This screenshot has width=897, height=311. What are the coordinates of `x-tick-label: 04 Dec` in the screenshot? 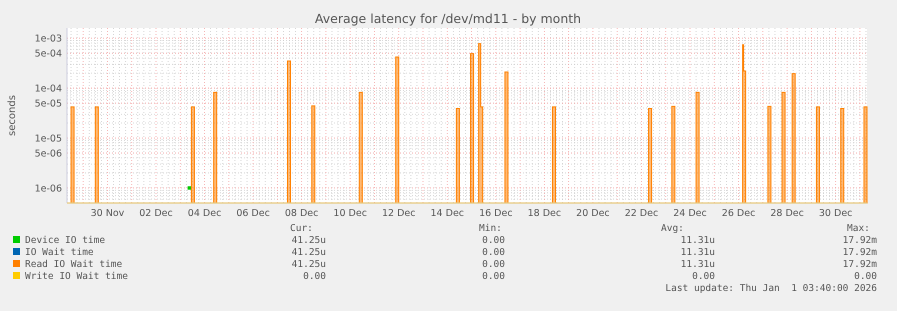 It's located at (205, 213).